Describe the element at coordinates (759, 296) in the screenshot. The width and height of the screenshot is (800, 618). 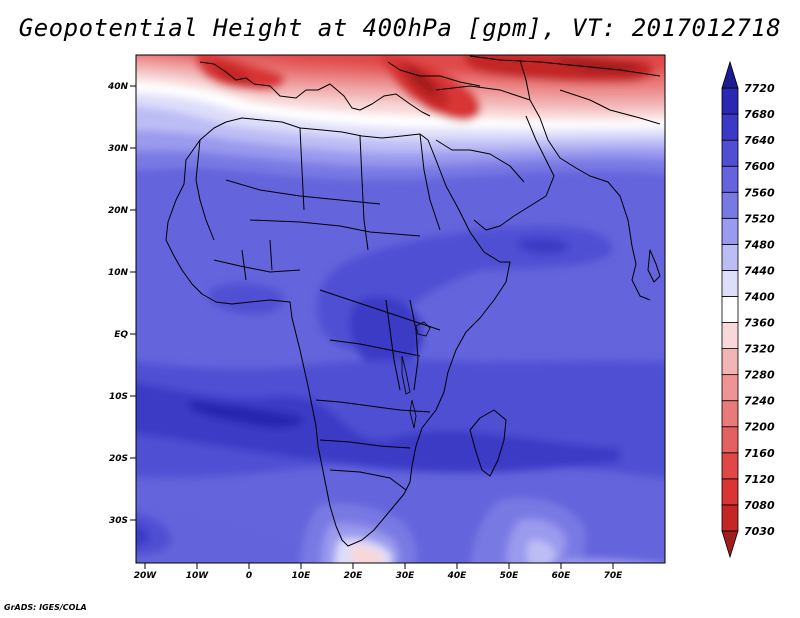
I see `colorbar-level-label: 7400` at that location.